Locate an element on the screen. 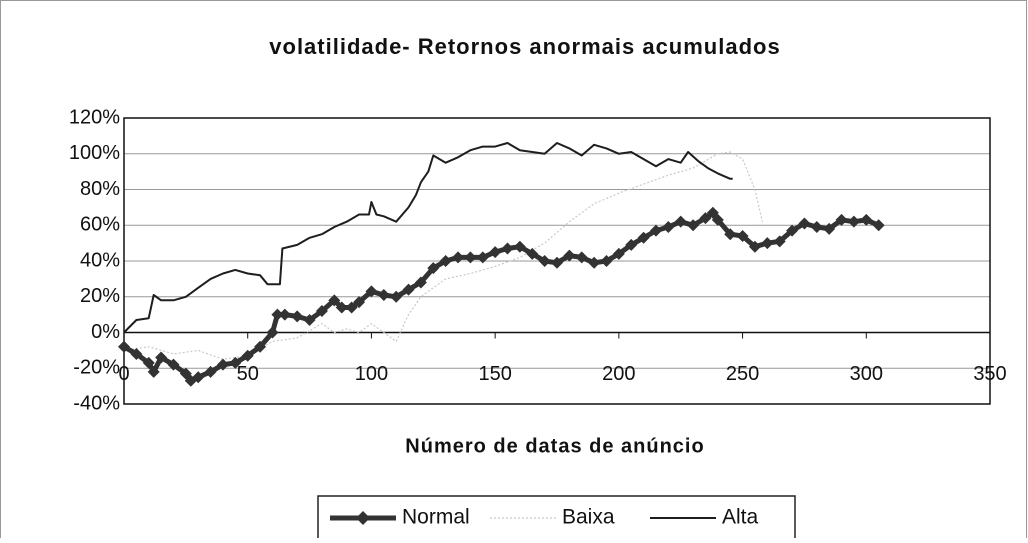  legend-box is located at coordinates (556, 519).